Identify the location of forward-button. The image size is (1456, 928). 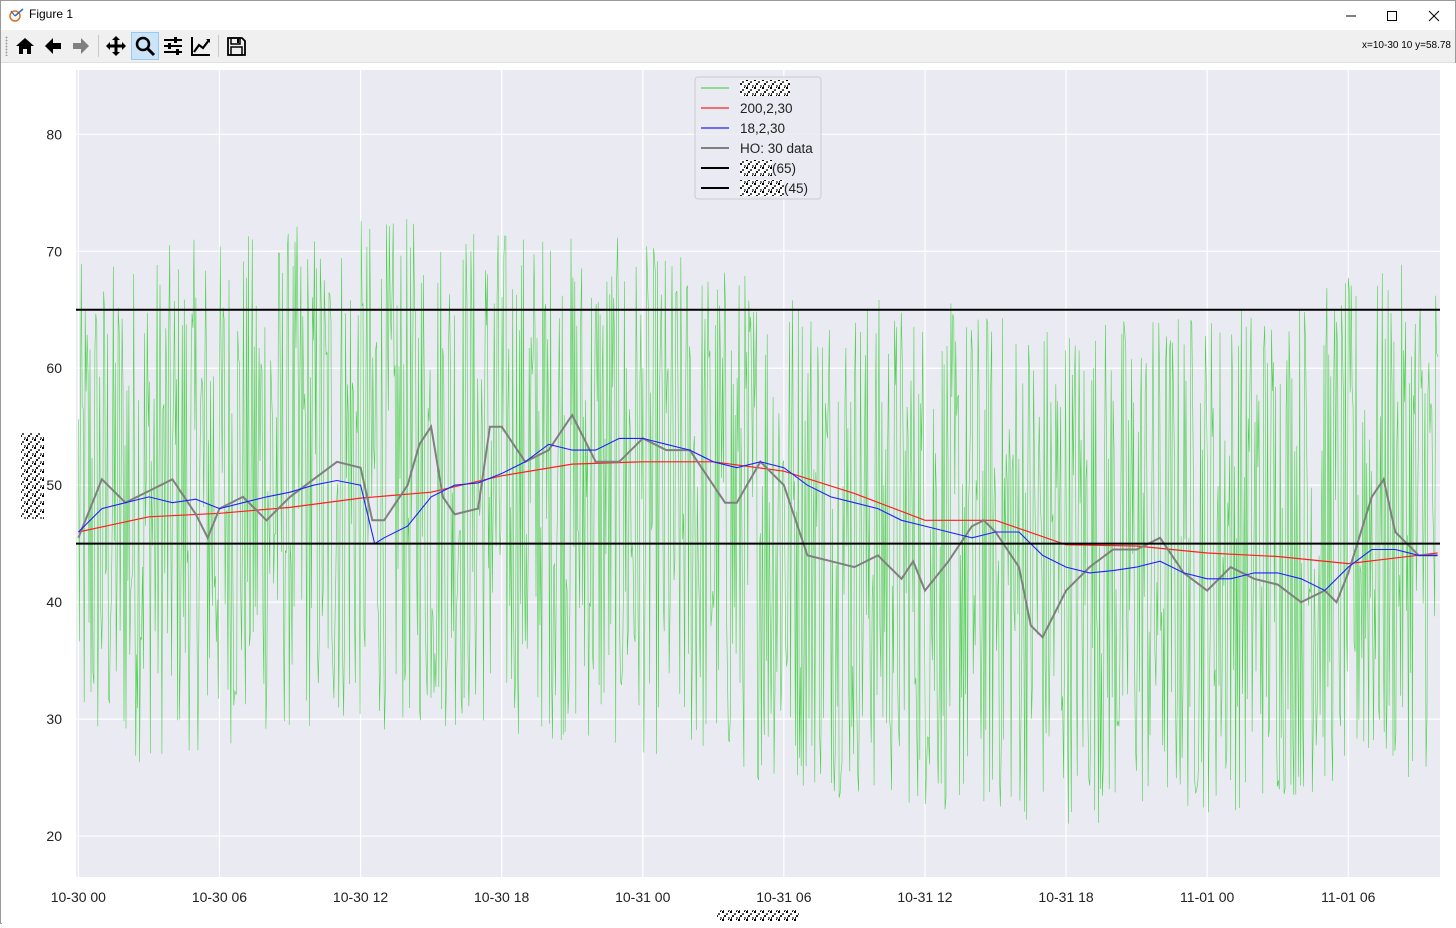
(81, 46).